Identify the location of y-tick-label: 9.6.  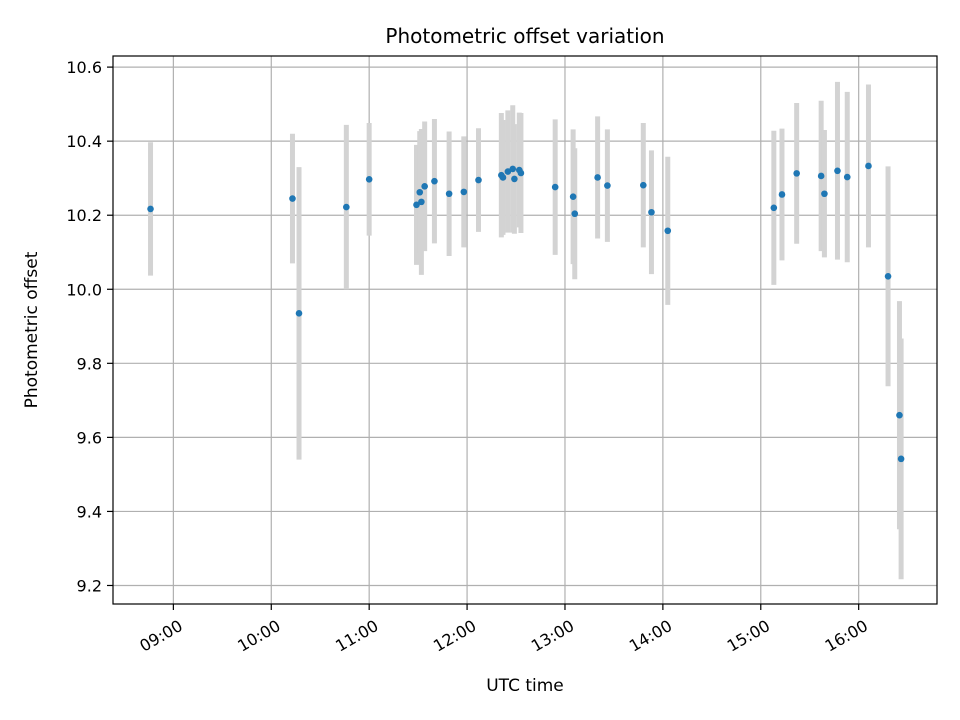
(89, 437).